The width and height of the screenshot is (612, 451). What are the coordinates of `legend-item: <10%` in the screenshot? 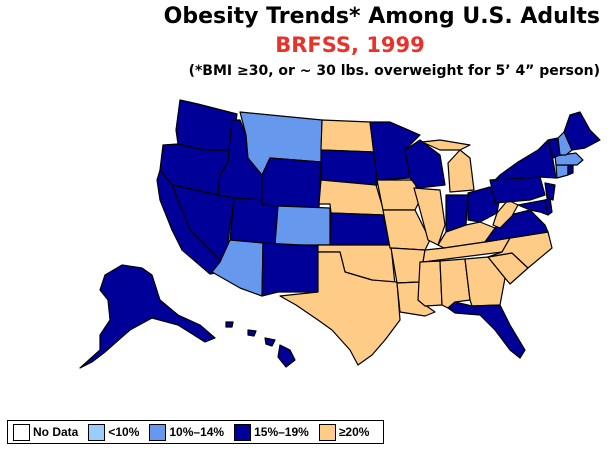 It's located at (114, 432).